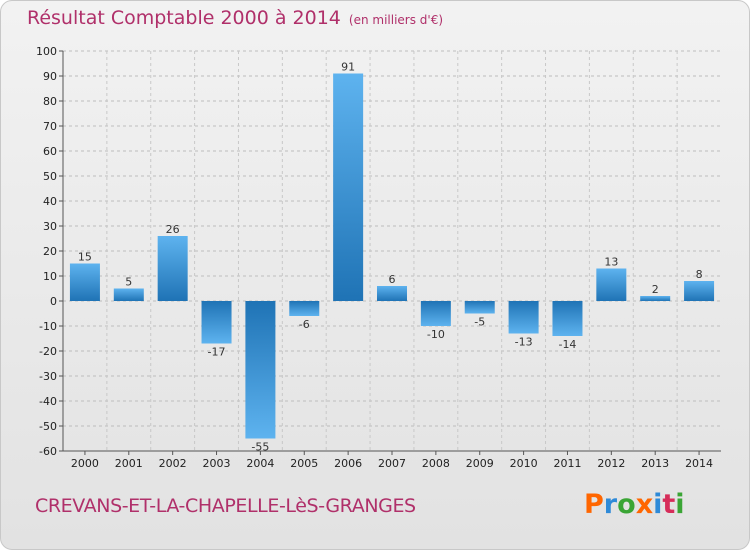 This screenshot has width=750, height=550. What do you see at coordinates (655, 463) in the screenshot?
I see `x-tick-label: 2013` at bounding box center [655, 463].